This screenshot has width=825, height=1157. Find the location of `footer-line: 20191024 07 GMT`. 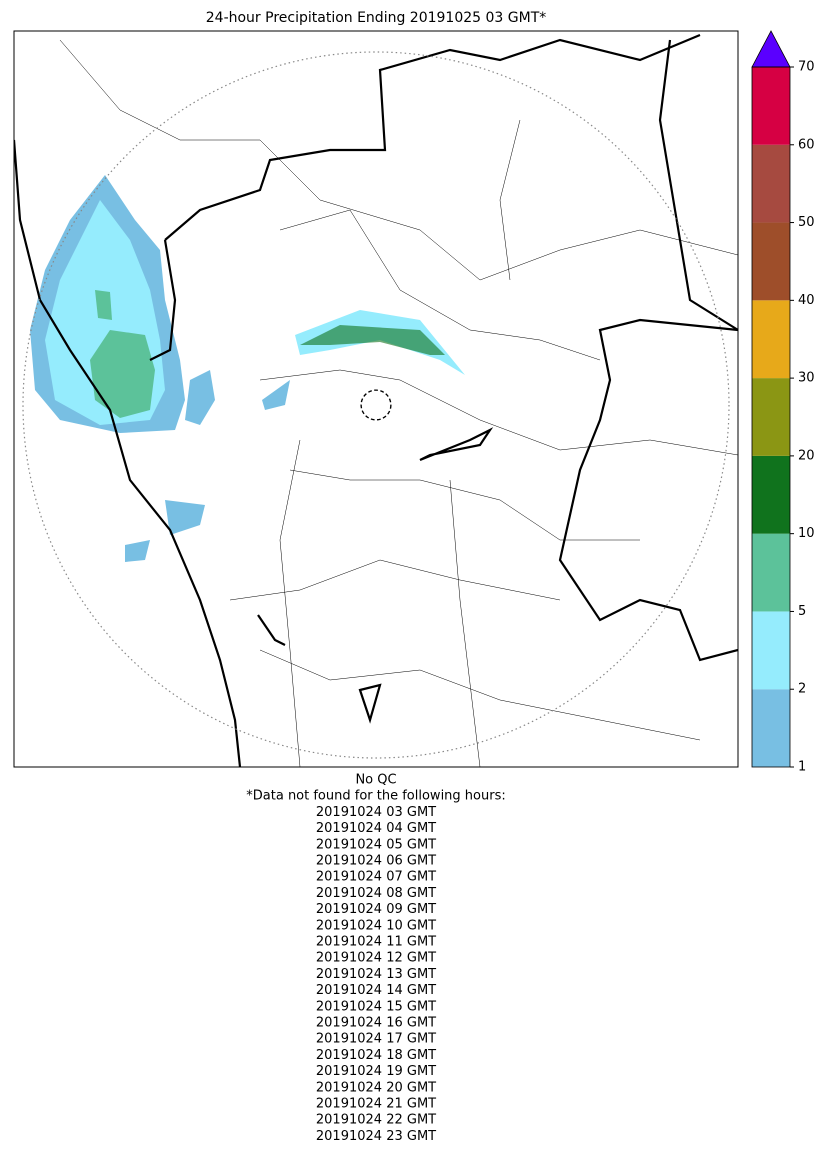

footer-line: 20191024 07 GMT is located at coordinates (376, 877).